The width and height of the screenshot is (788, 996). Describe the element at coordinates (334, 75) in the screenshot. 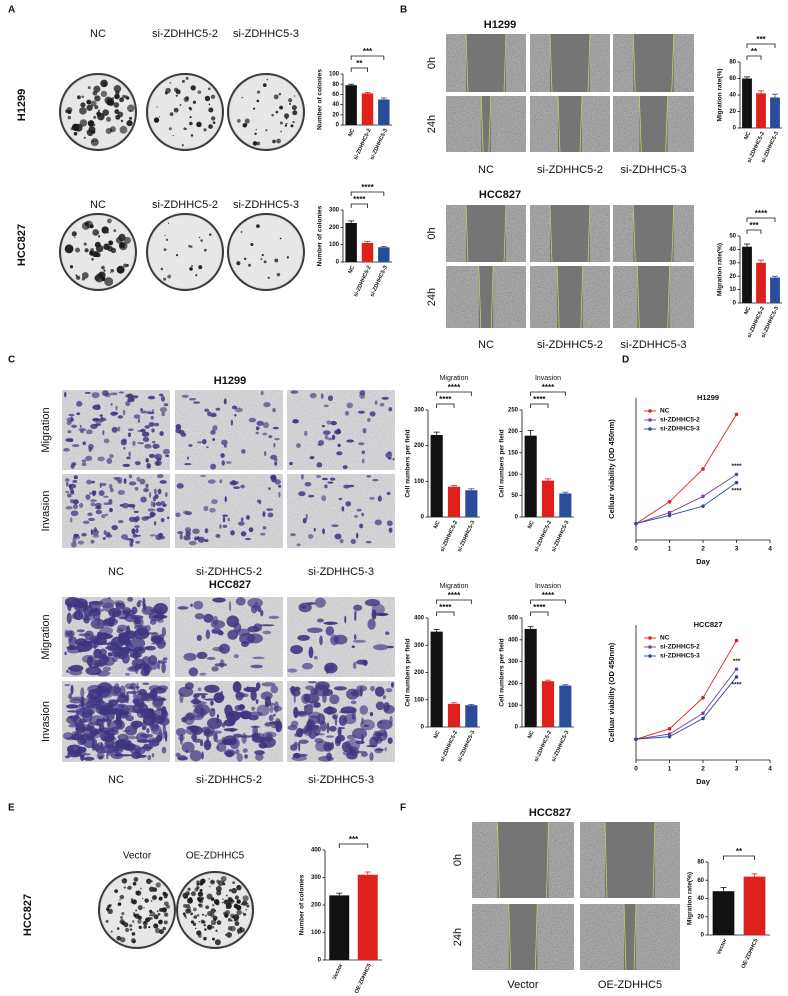

I see `y-tick-label: 100` at that location.